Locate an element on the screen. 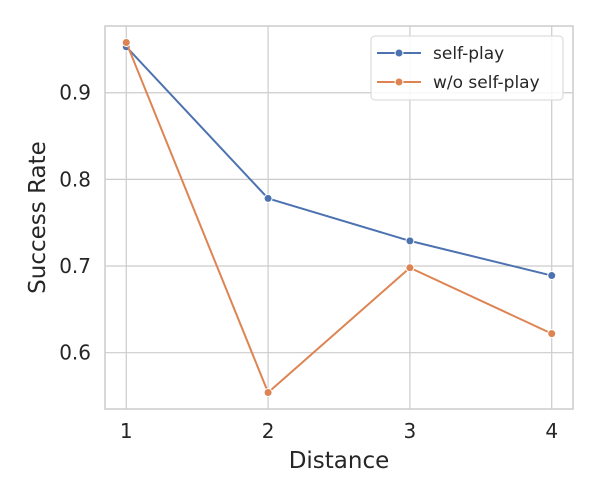 This screenshot has width=600, height=500. y-tick-label: 0.7 is located at coordinates (75, 266).